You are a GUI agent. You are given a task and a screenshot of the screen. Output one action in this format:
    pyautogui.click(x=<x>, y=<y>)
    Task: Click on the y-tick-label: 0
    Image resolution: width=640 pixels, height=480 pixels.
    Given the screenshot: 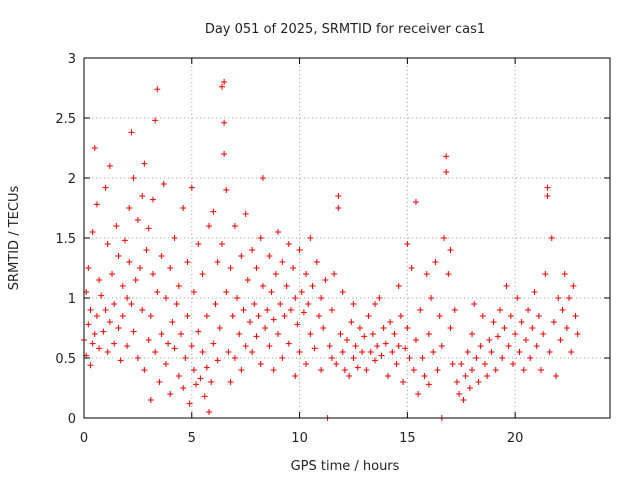 What is the action you would take?
    pyautogui.click(x=72, y=419)
    